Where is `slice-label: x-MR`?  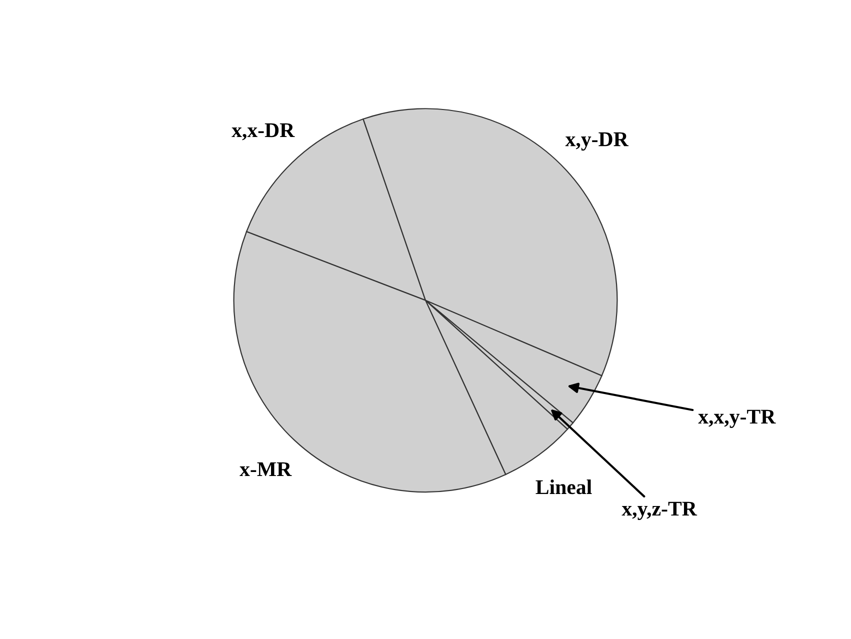
slice-label: x-MR is located at coordinates (266, 469).